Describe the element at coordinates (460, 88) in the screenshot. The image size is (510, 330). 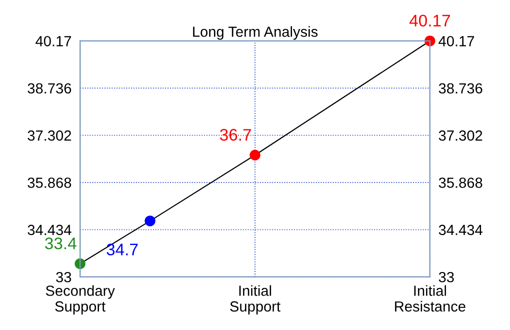
I see `y2-tick-label: 38.736` at that location.